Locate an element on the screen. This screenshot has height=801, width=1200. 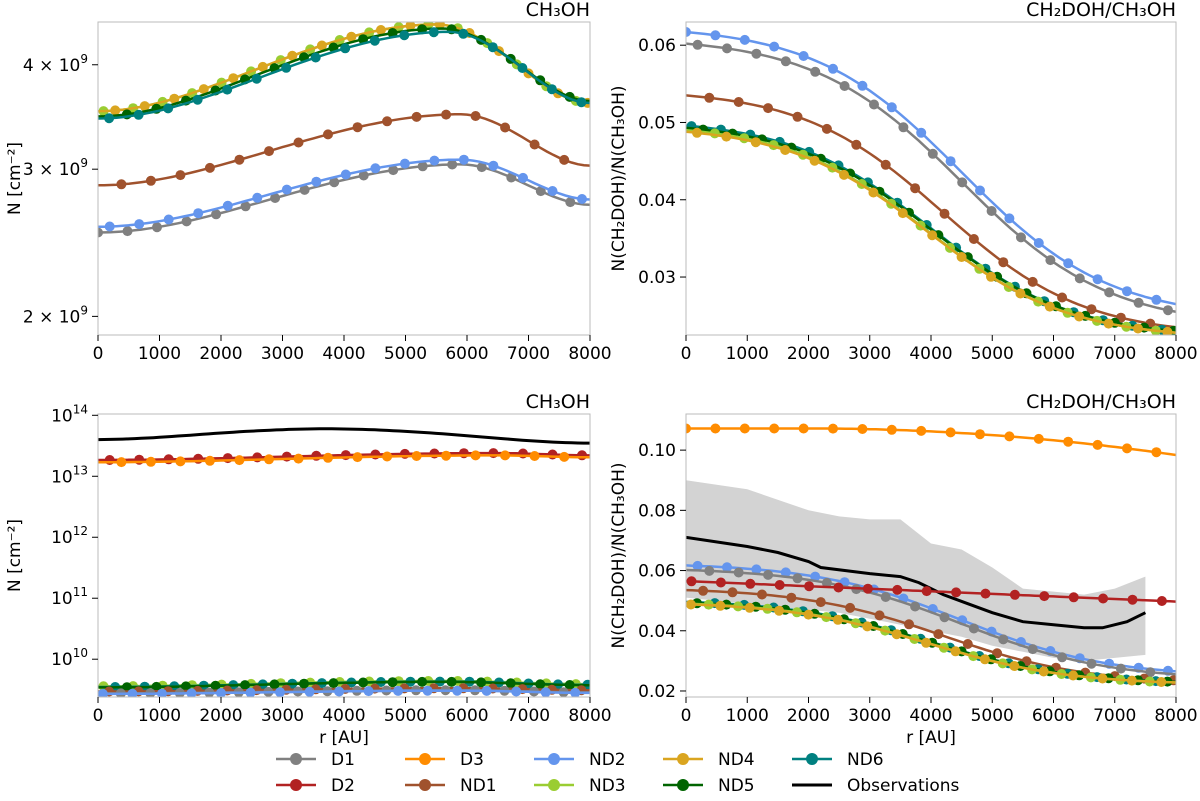
legend-label: D1 is located at coordinates (343, 760).